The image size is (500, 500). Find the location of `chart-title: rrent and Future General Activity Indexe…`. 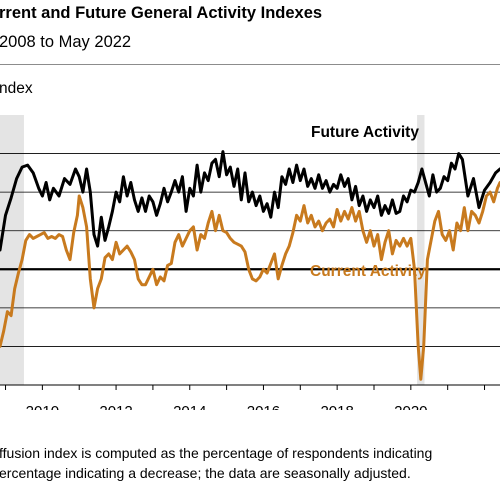

chart-title: rrent and Future General Activity Indexe… is located at coordinates (161, 13).